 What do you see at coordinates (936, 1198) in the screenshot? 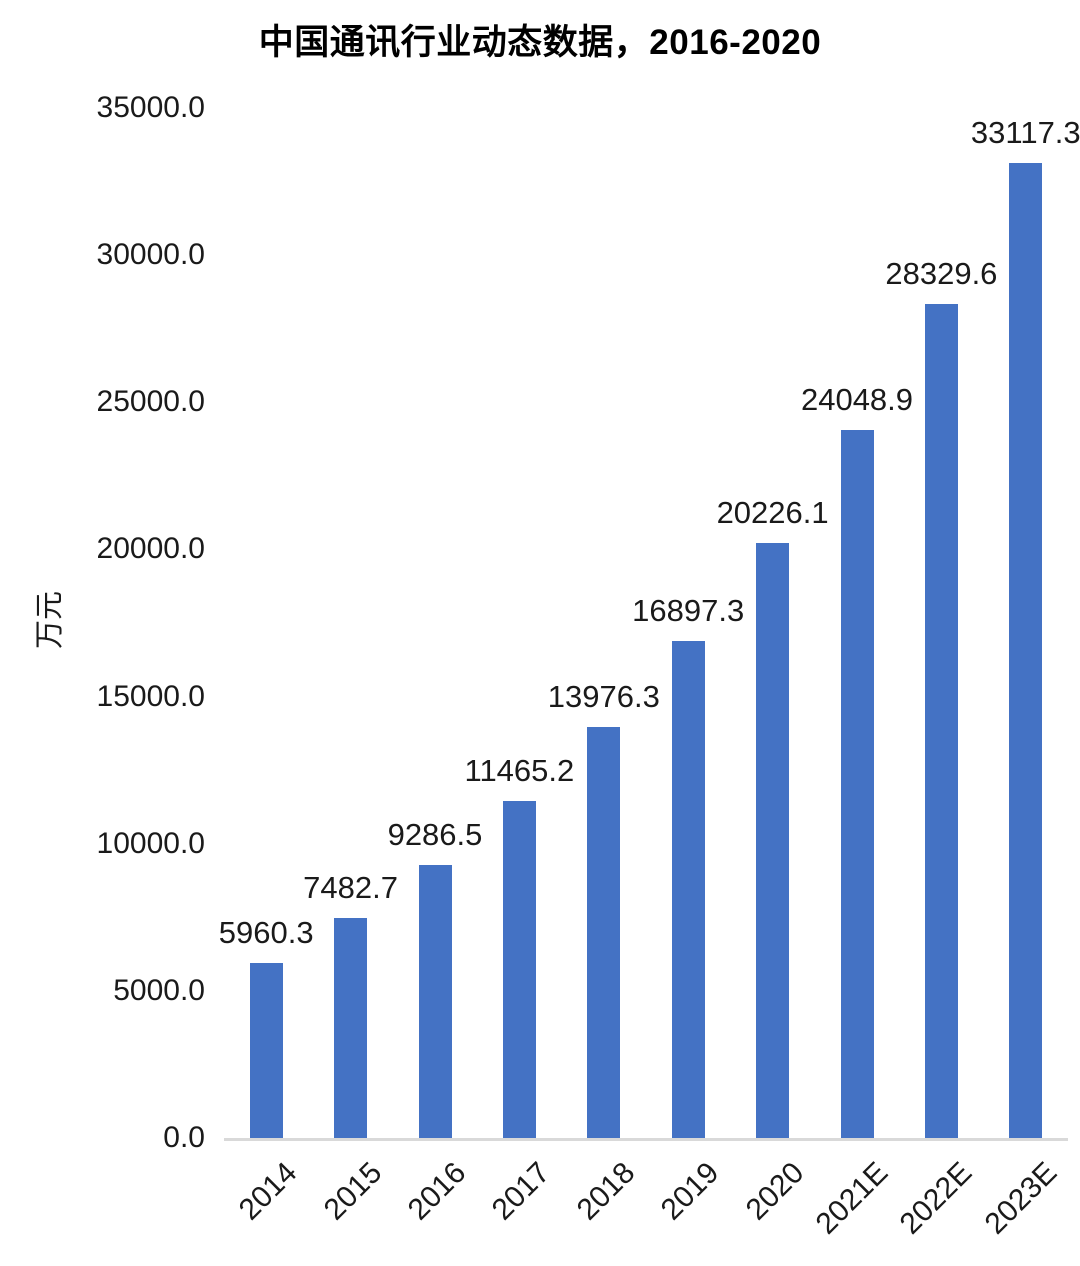
I see `x-axis-tick-label: 2022E` at bounding box center [936, 1198].